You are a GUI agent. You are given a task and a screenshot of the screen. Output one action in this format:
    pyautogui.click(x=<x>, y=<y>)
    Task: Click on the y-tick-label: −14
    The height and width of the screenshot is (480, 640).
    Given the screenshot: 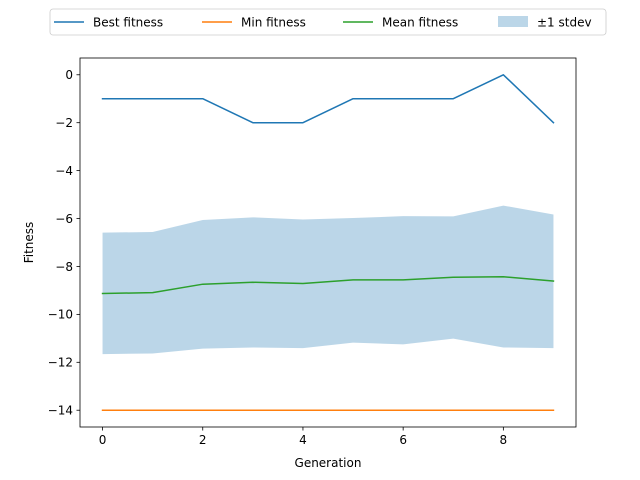 What is the action you would take?
    pyautogui.click(x=60, y=411)
    